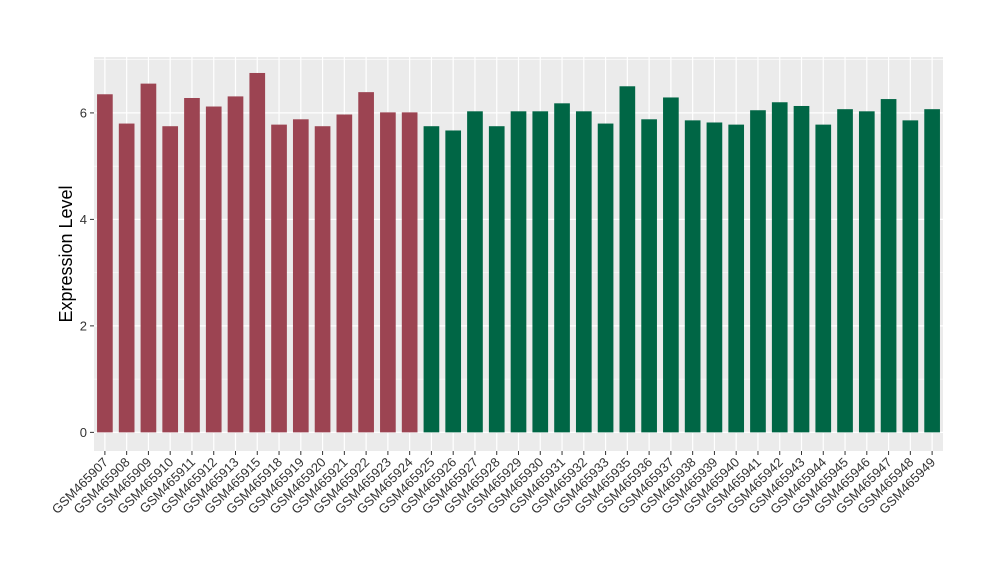  Describe the element at coordinates (235, 264) in the screenshot. I see `bar-GSM465913` at that location.